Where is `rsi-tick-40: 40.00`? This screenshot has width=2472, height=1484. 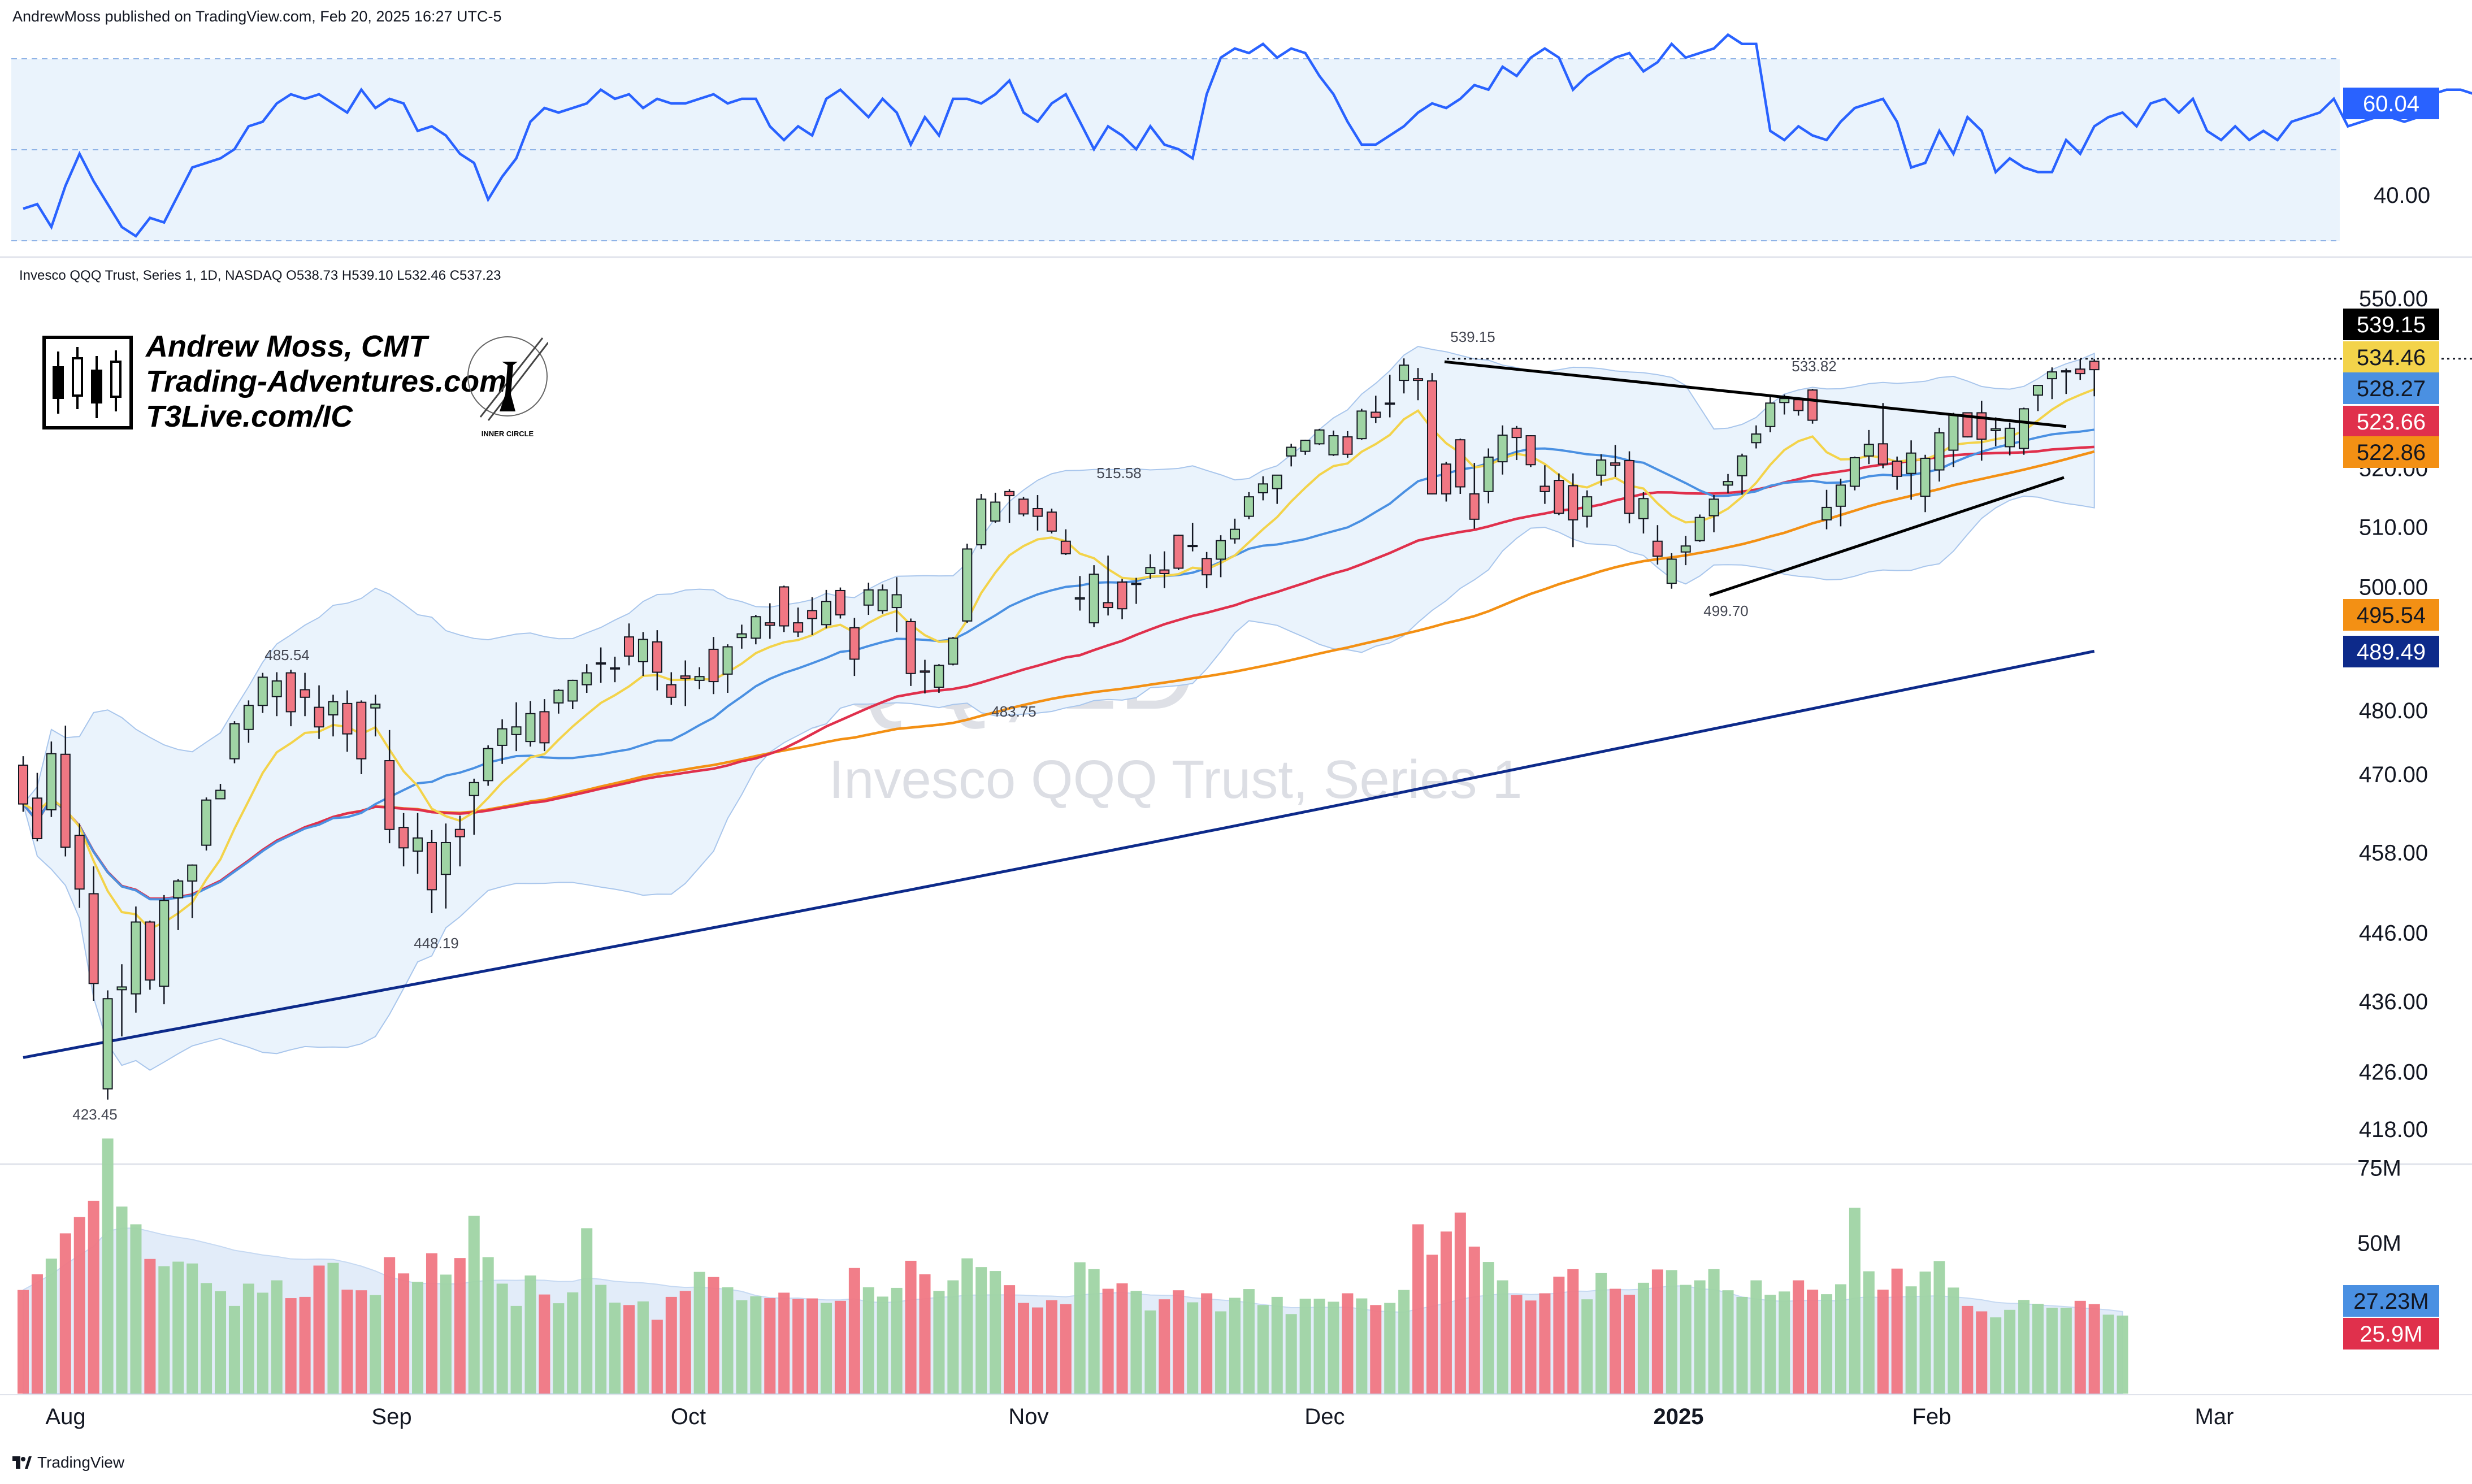 rsi-tick-40: 40.00 is located at coordinates (2402, 195).